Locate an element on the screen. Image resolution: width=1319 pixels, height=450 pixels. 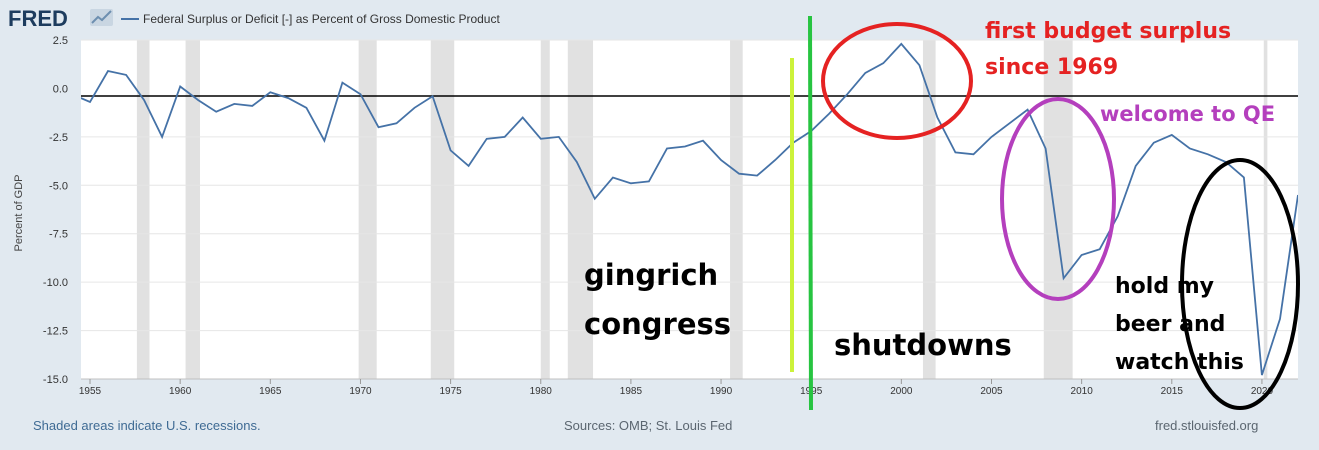
fred-logo: FRED is located at coordinates (60, 18).